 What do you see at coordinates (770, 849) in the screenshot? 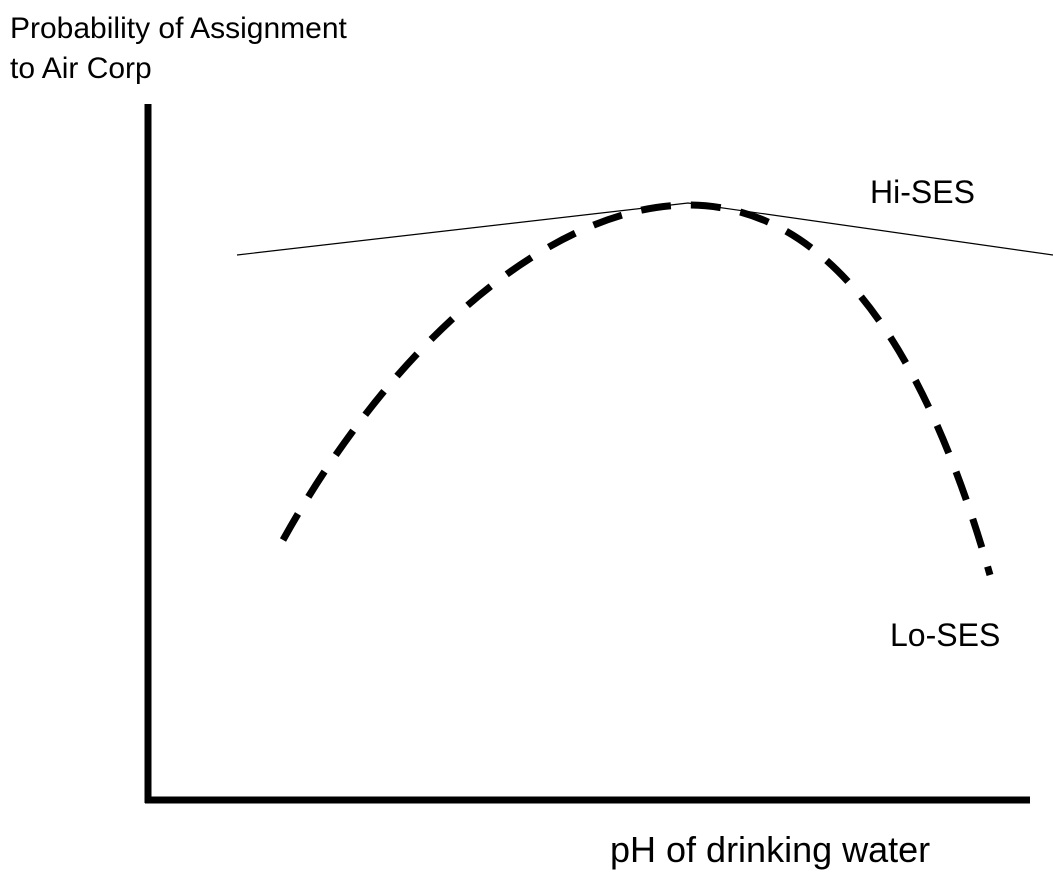
I see `x-axis-label: pH of drinking water` at bounding box center [770, 849].